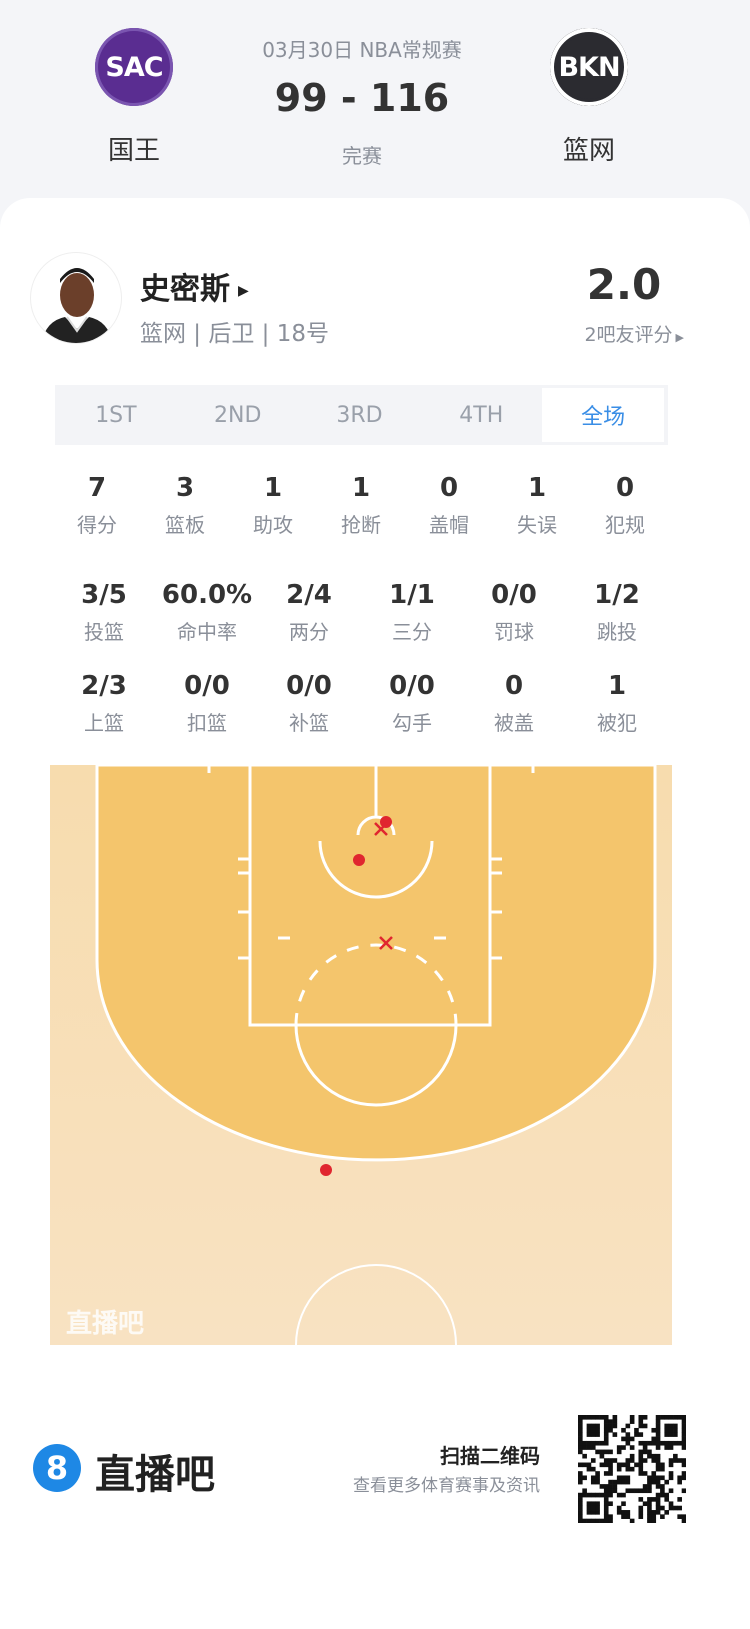 The width and height of the screenshot is (750, 1629). Describe the element at coordinates (362, 98) in the screenshot. I see `match-score: 99 - 116` at that location.